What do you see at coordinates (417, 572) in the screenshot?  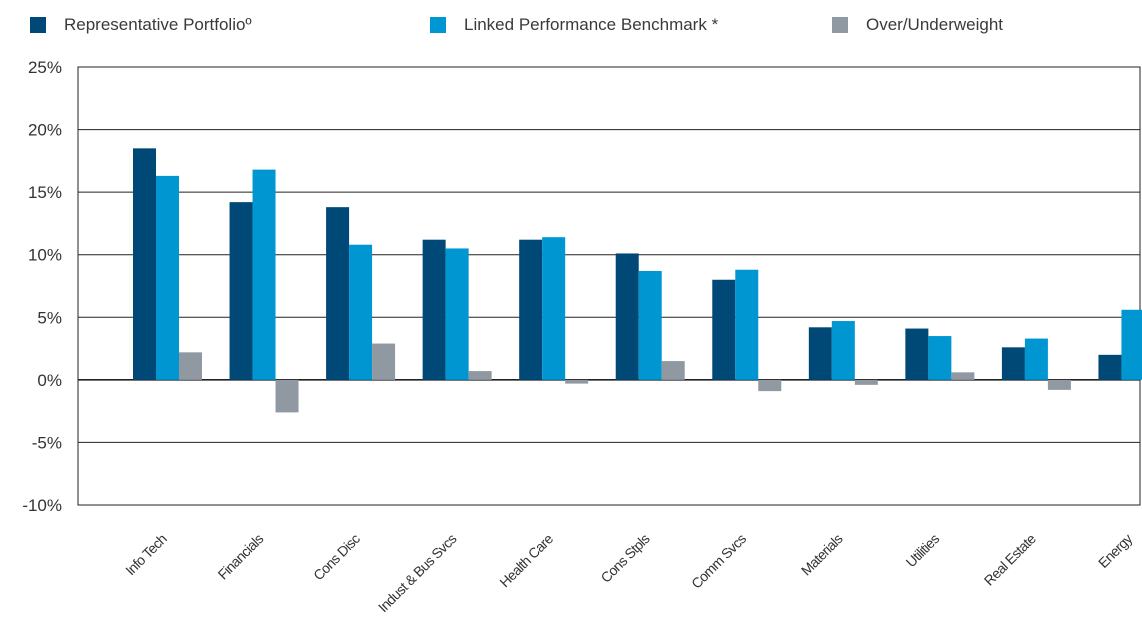 I see `x-category-label: Indust & Bus Svcs` at bounding box center [417, 572].